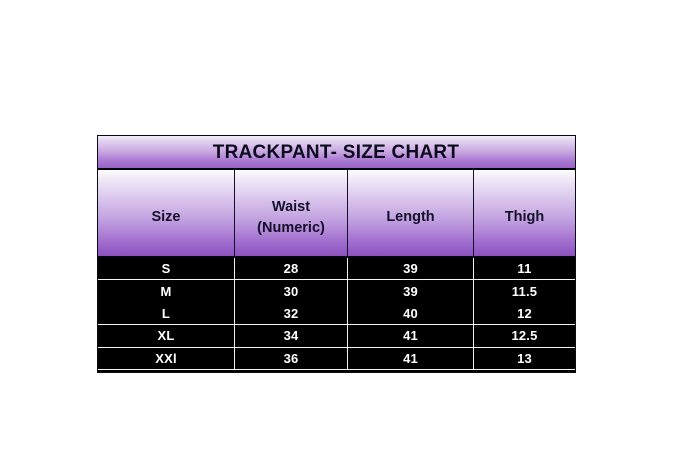 This screenshot has height=462, width=694. Describe the element at coordinates (166, 291) in the screenshot. I see `cell-size: M` at that location.